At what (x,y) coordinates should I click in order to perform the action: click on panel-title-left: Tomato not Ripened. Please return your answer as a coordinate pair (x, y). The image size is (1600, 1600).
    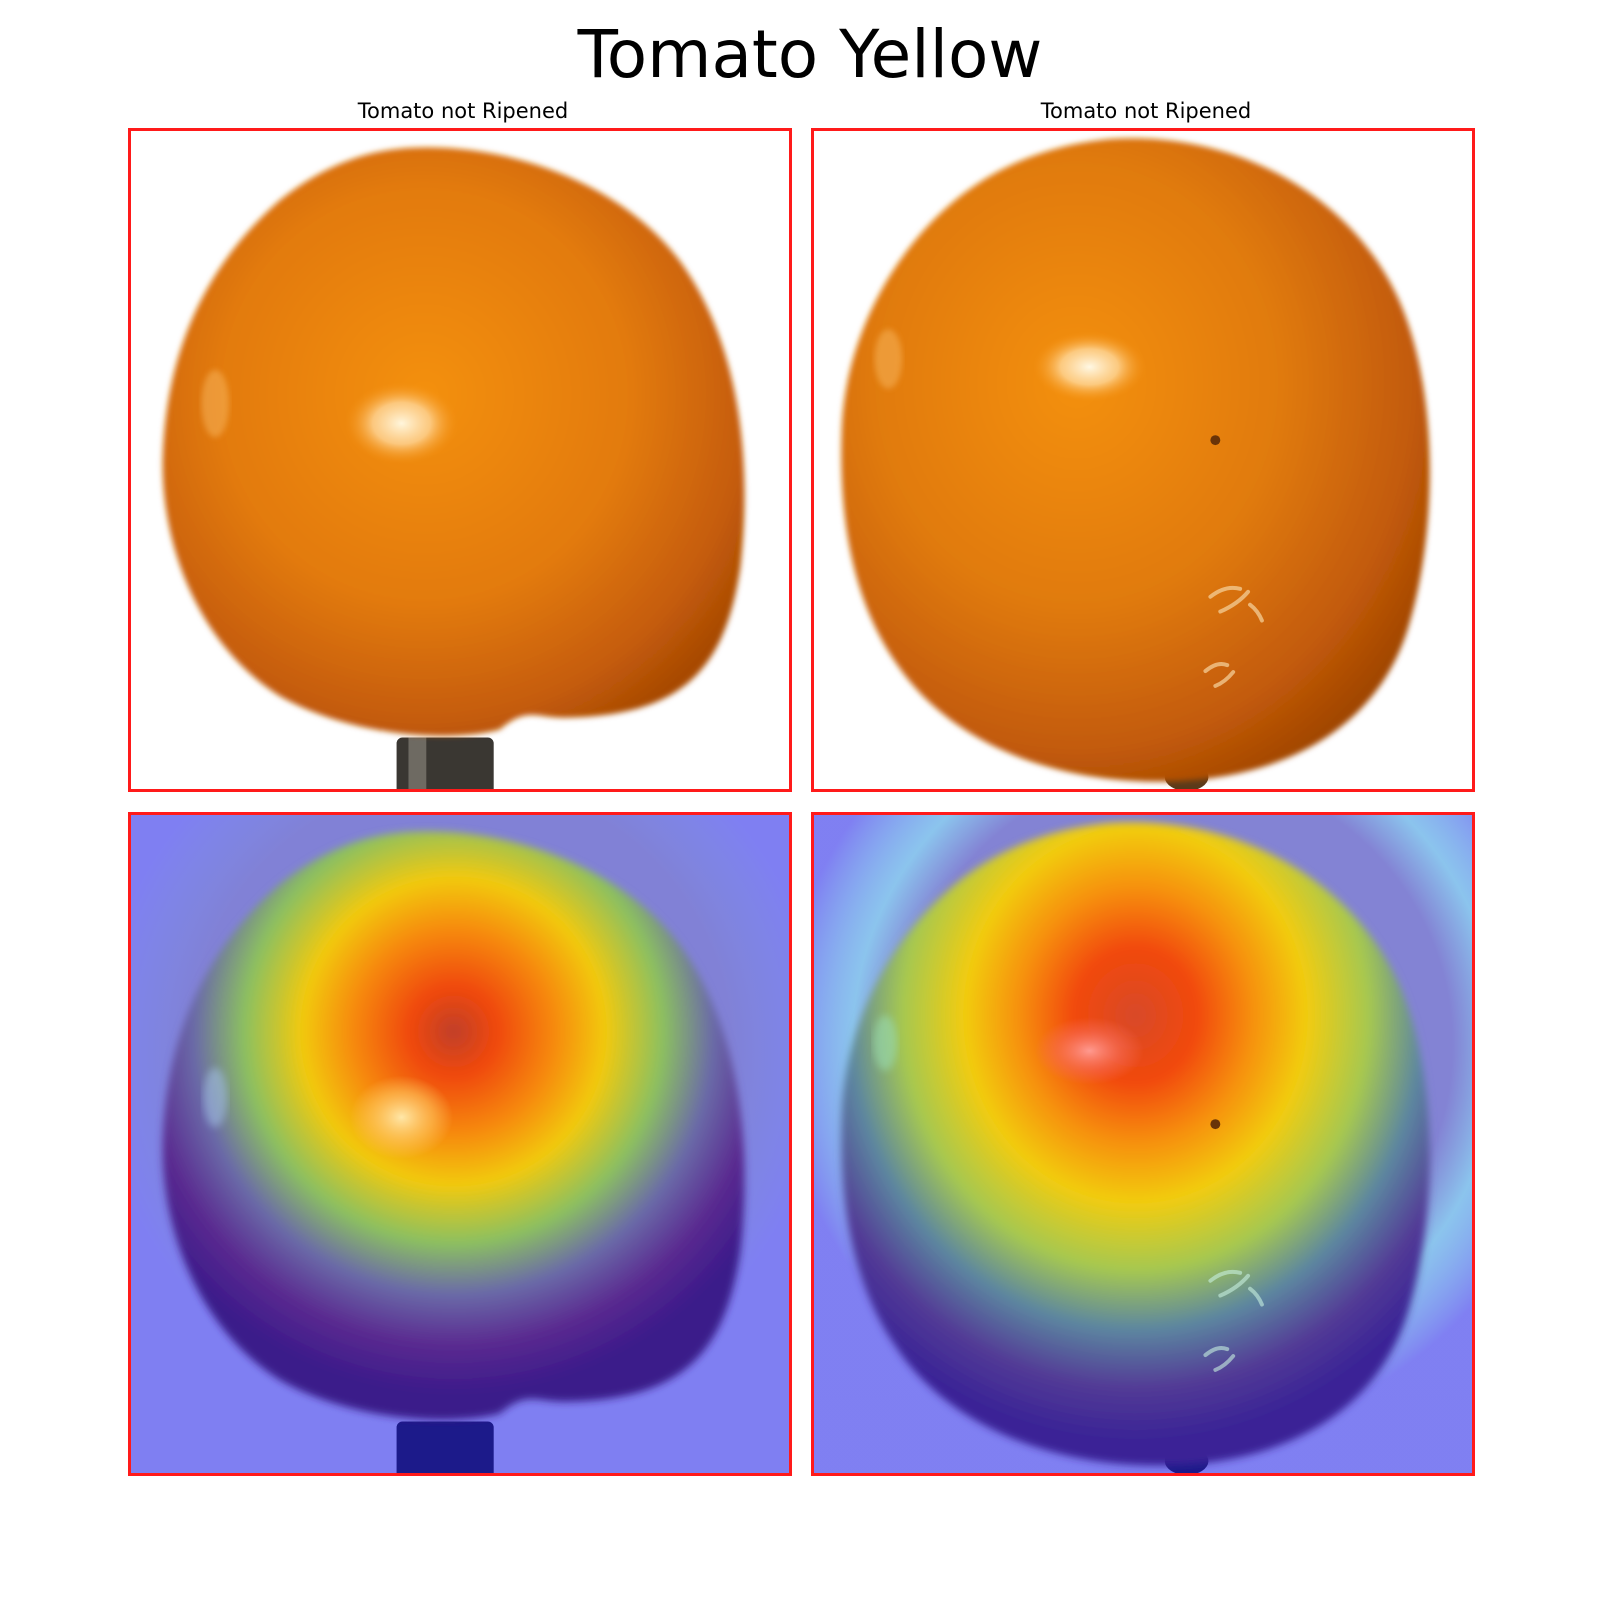
    Looking at the image, I should click on (463, 111).